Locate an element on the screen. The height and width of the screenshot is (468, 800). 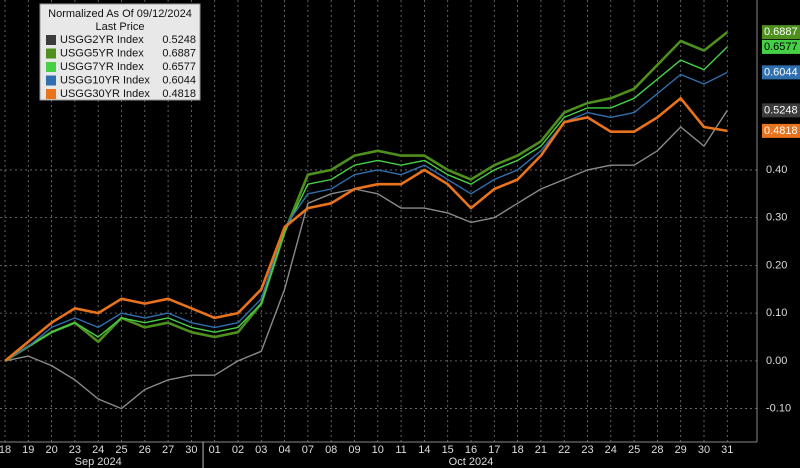
x-tick-label: 15 is located at coordinates (448, 450).